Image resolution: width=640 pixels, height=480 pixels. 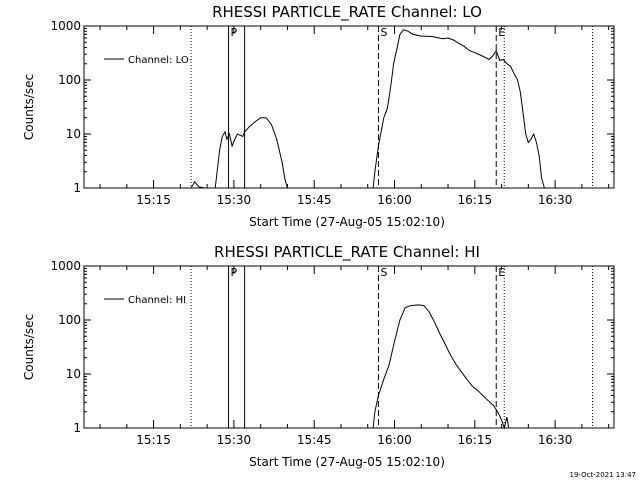 I want to click on legend: Channel: LO, so click(x=146, y=60).